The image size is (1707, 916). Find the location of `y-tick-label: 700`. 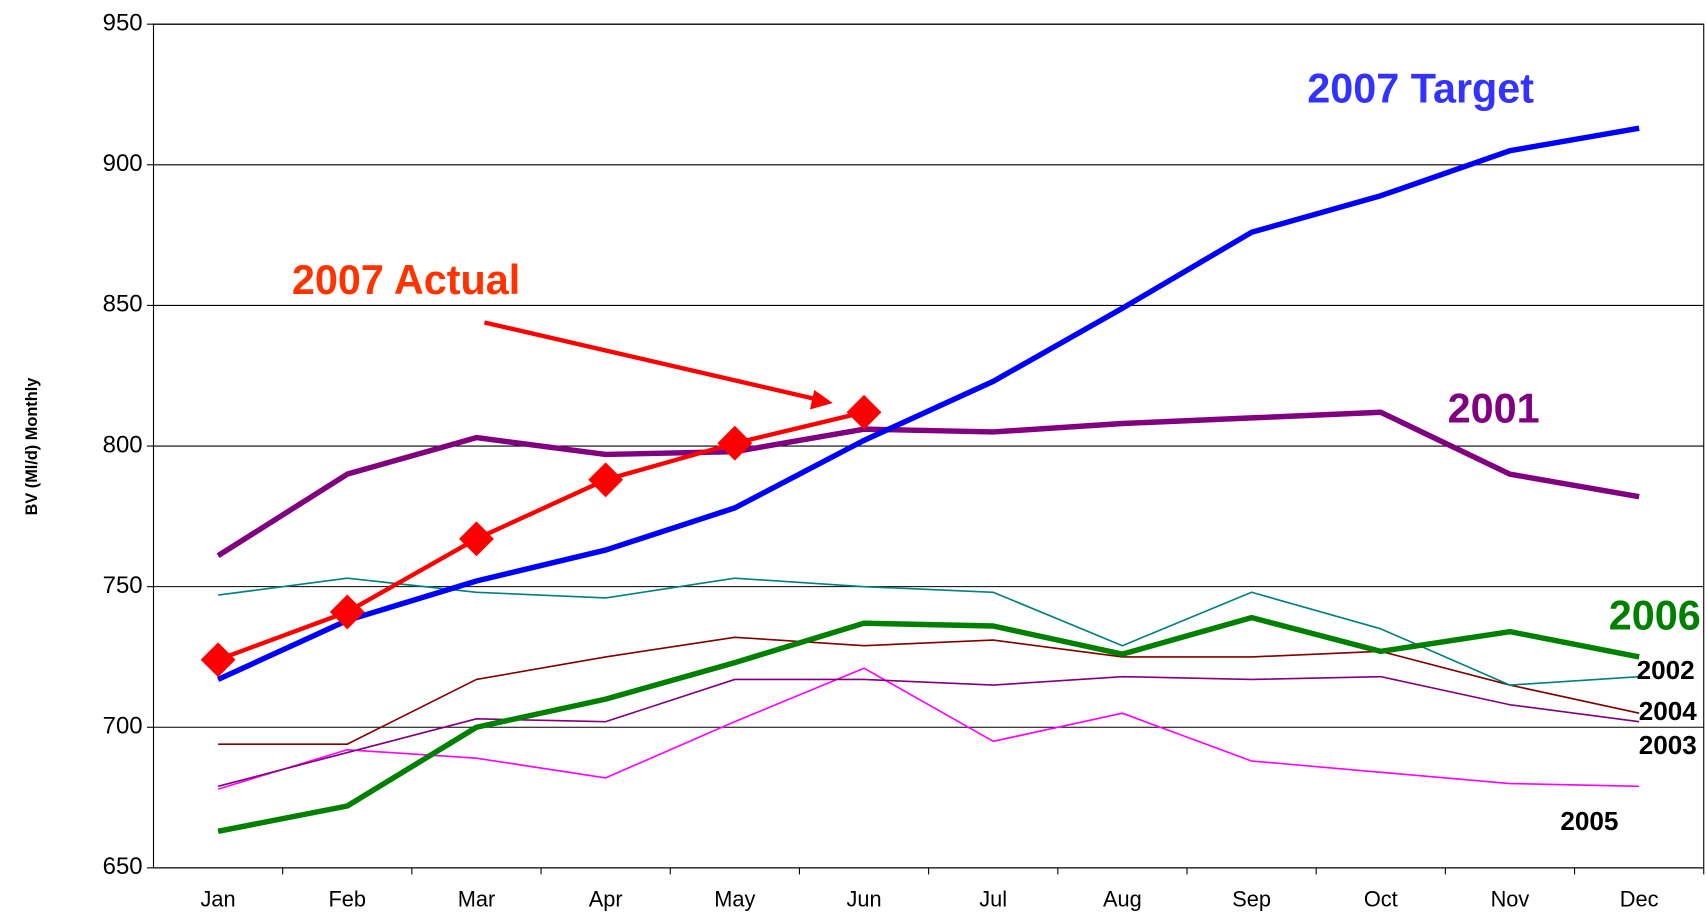

y-tick-label: 700 is located at coordinates (123, 726).